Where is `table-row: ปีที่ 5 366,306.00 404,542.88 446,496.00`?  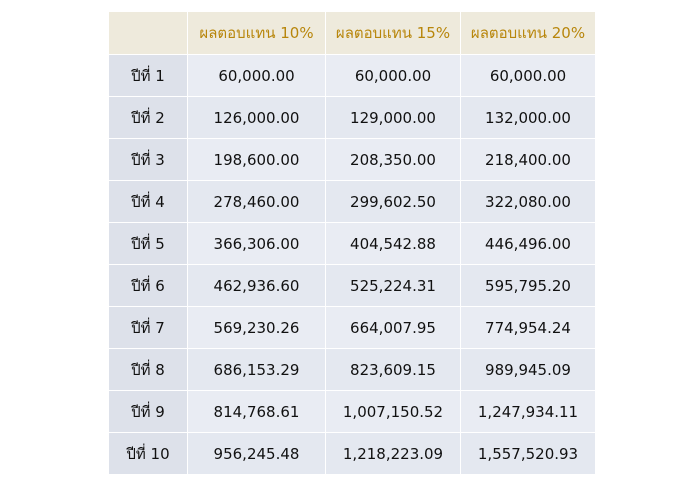
table-row: ปีที่ 5 366,306.00 404,542.88 446,496.00 is located at coordinates (352, 243).